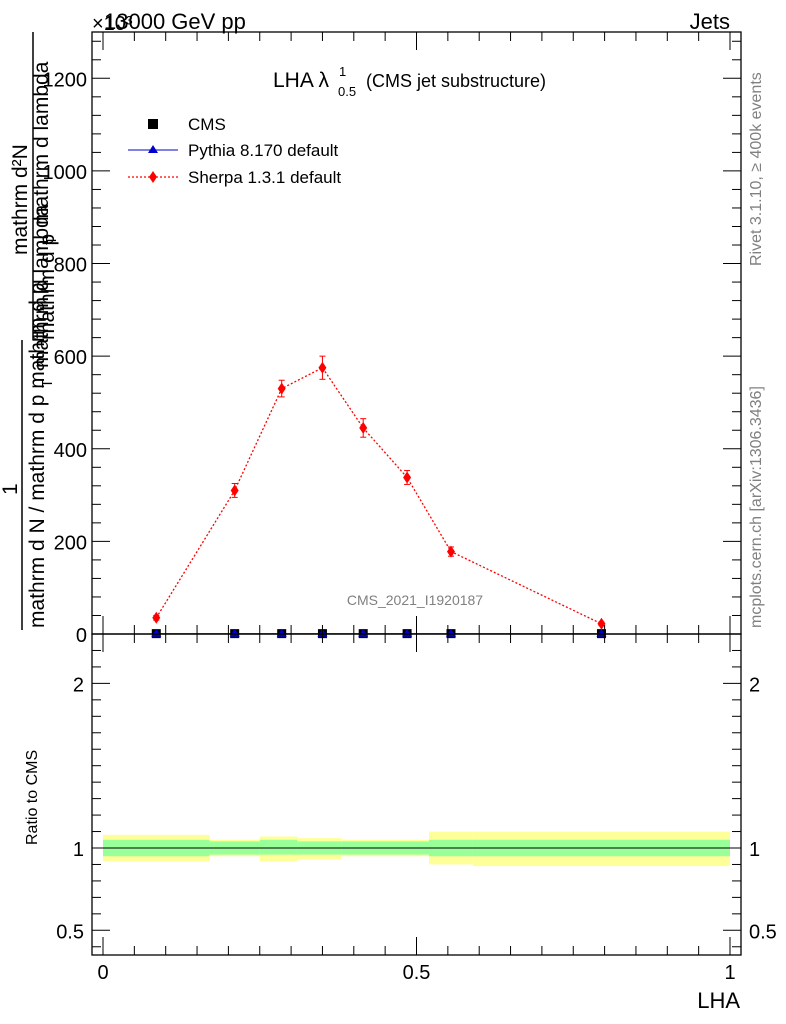 Image resolution: width=786 pixels, height=1024 pixels. I want to click on ratio-y-tick-label-right: 2, so click(754, 685).